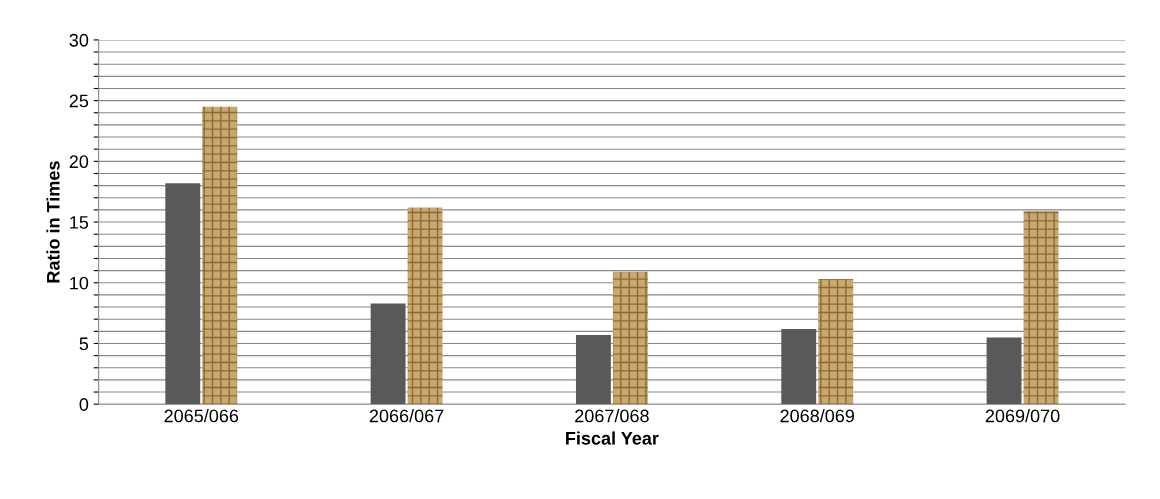  What do you see at coordinates (53, 222) in the screenshot?
I see `y-axis-title: Ratio in Times` at bounding box center [53, 222].